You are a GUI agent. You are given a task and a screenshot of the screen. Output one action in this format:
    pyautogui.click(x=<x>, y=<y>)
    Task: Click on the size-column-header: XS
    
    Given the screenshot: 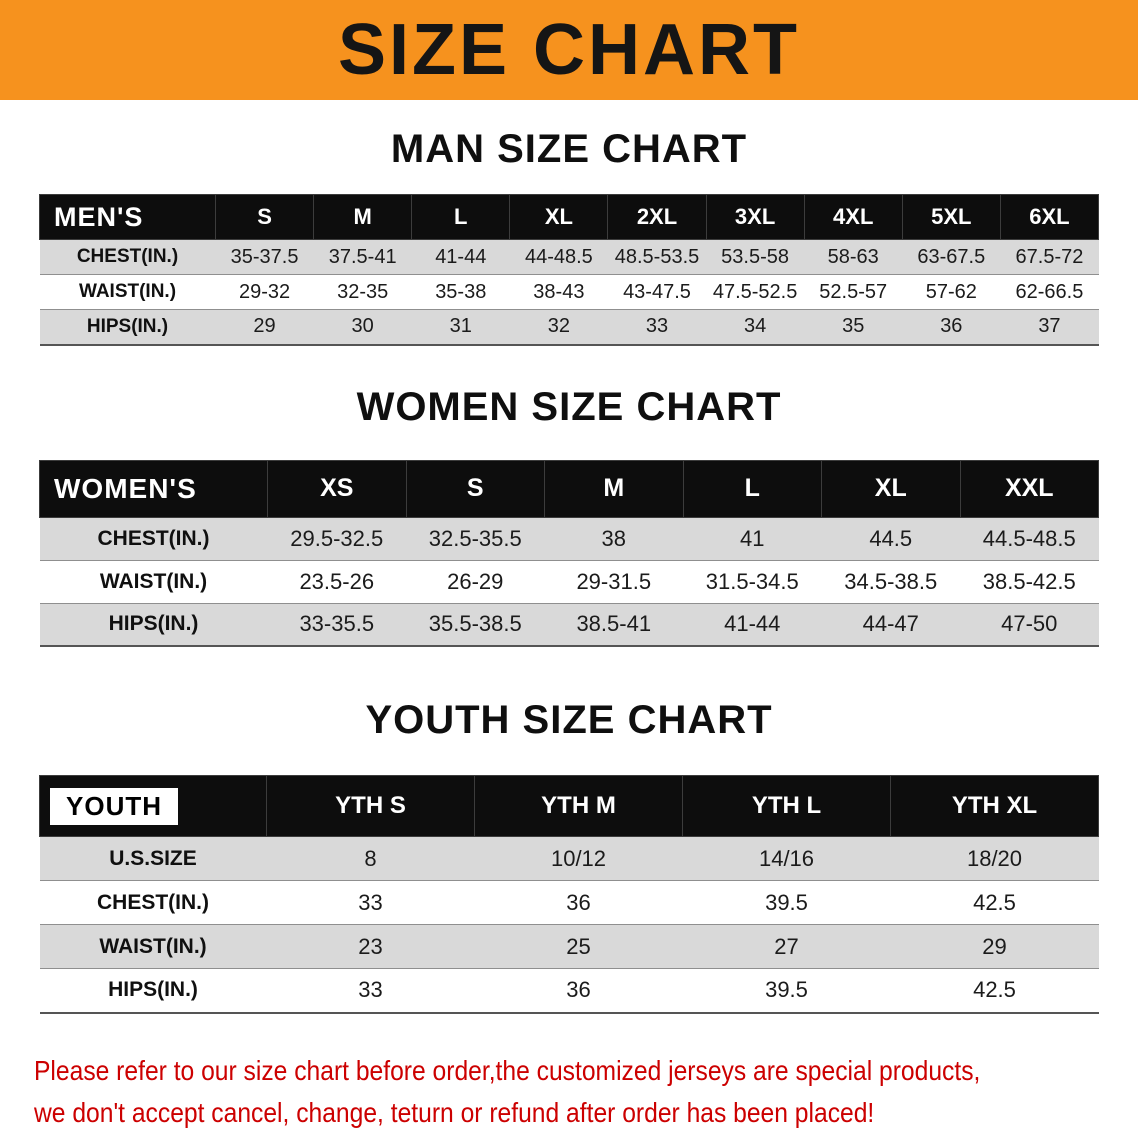 What is the action you would take?
    pyautogui.click(x=337, y=488)
    